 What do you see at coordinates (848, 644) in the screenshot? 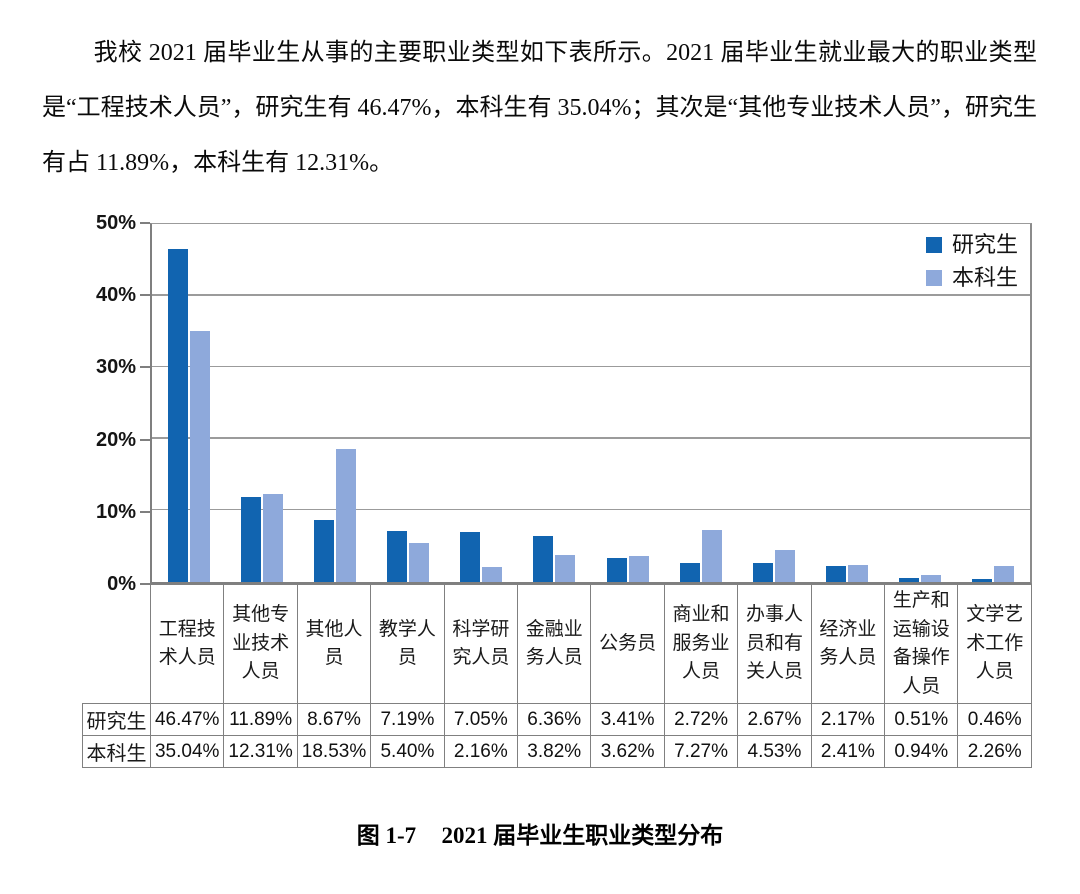
I see `category-header-cell: 经济业务人员` at bounding box center [848, 644].